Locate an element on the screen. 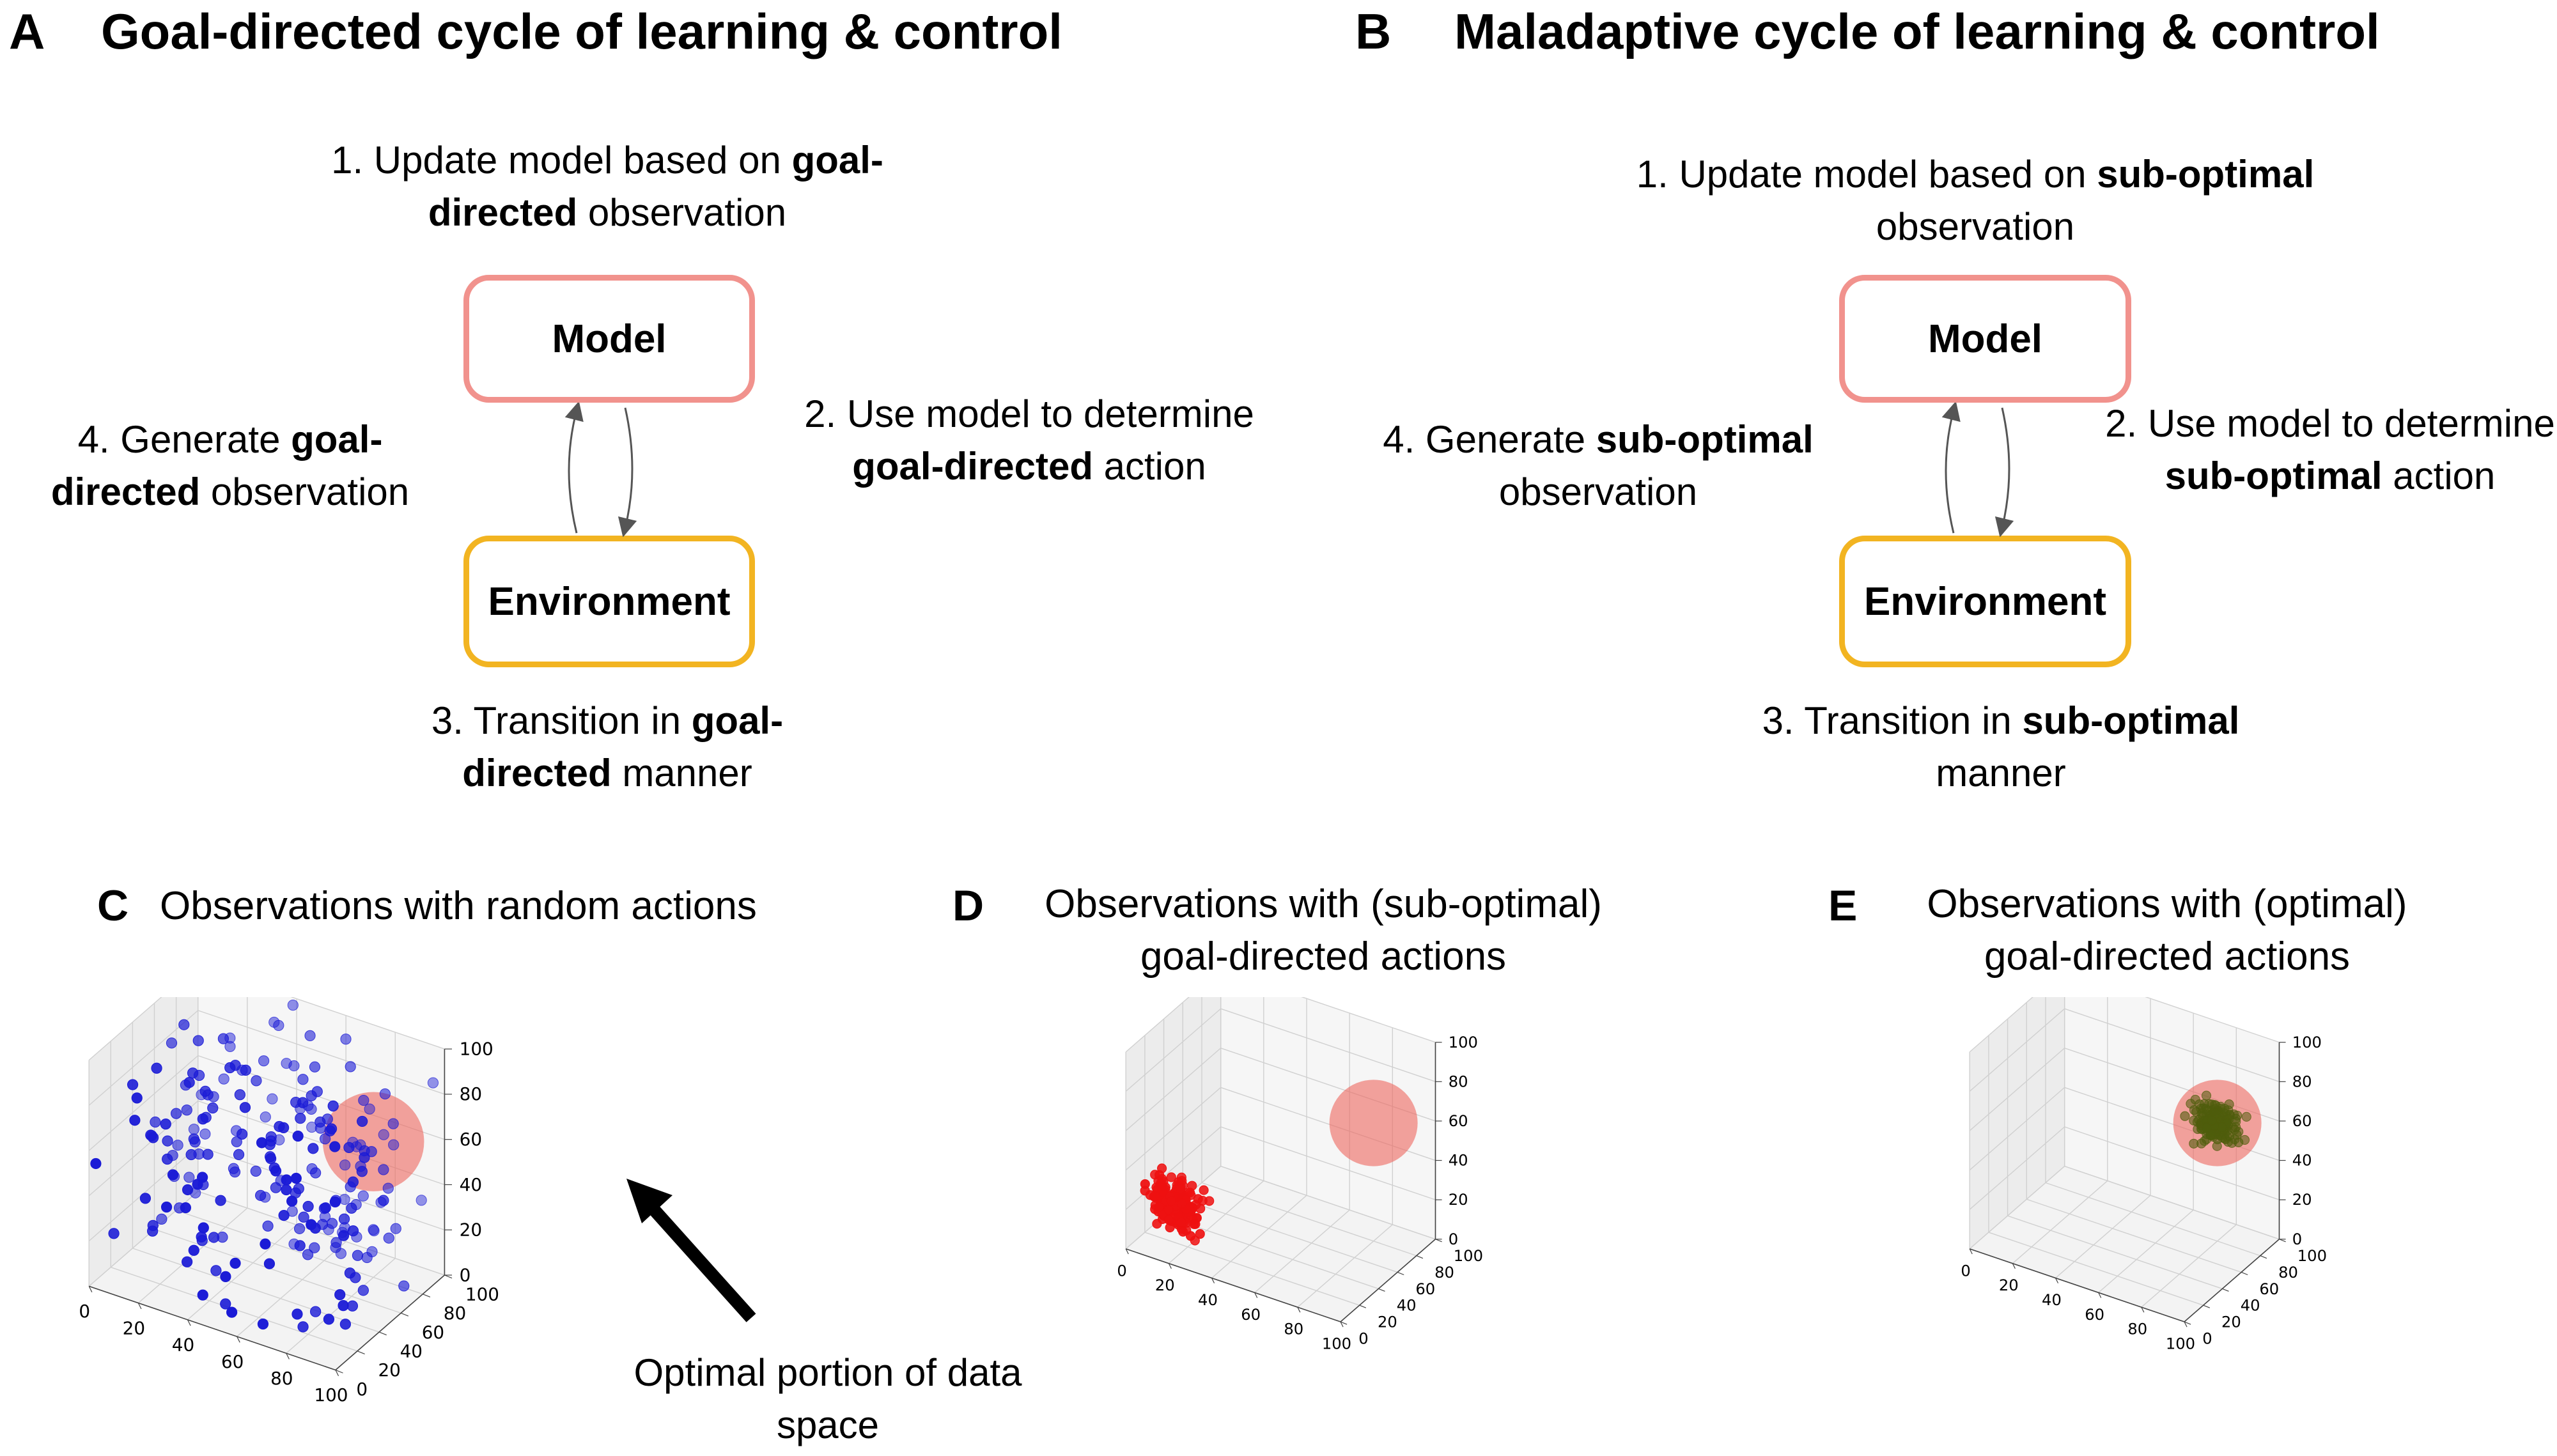 The image size is (2557, 1456). panel-c-letter: C is located at coordinates (113, 905).